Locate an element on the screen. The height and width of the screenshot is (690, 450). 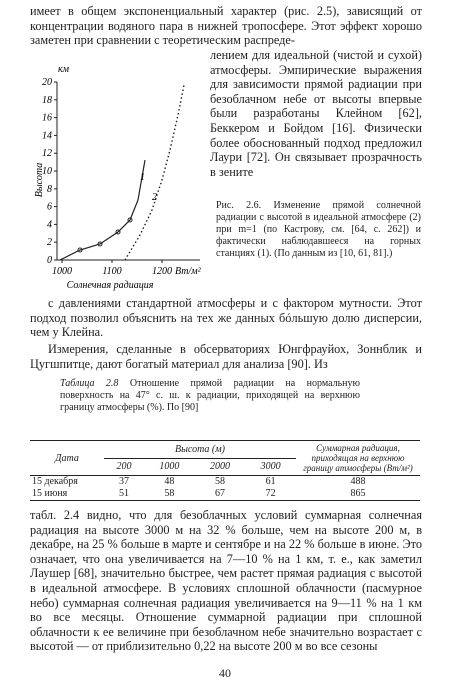
y-tick-label: 16 is located at coordinates (47, 118).